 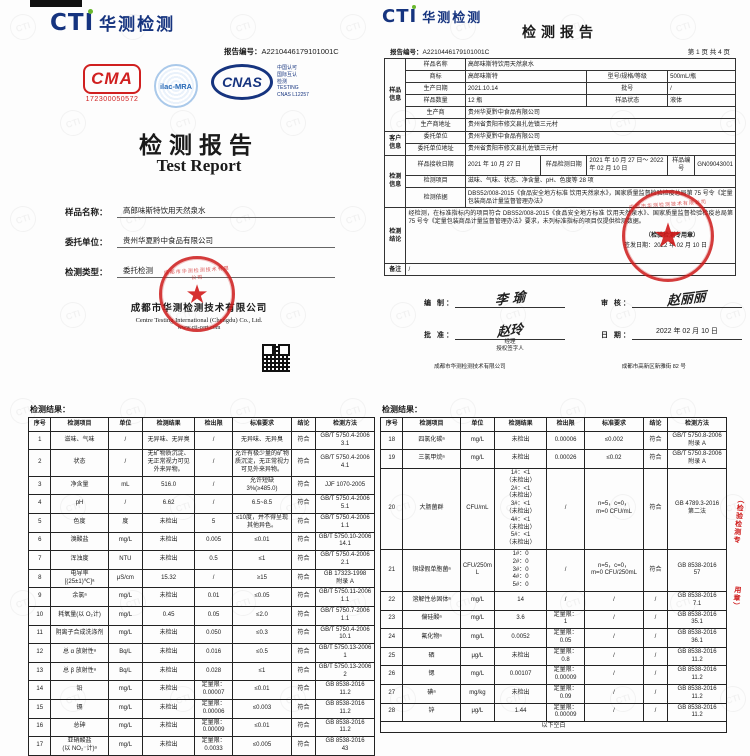 I want to click on result-cell: 余氯ᵃ, so click(x=79, y=597).